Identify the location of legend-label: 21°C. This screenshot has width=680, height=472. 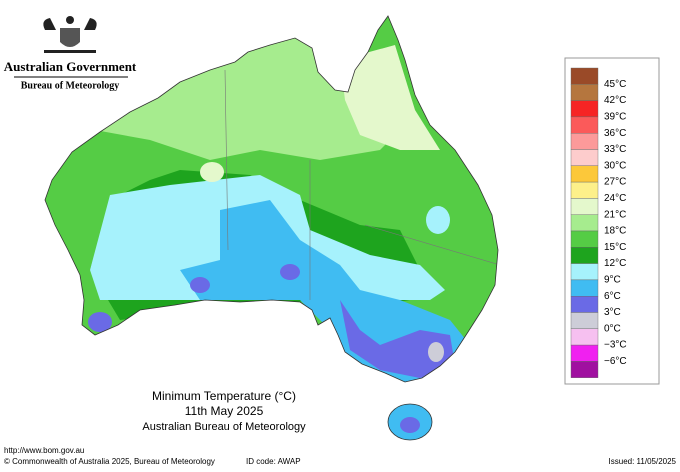
(615, 214).